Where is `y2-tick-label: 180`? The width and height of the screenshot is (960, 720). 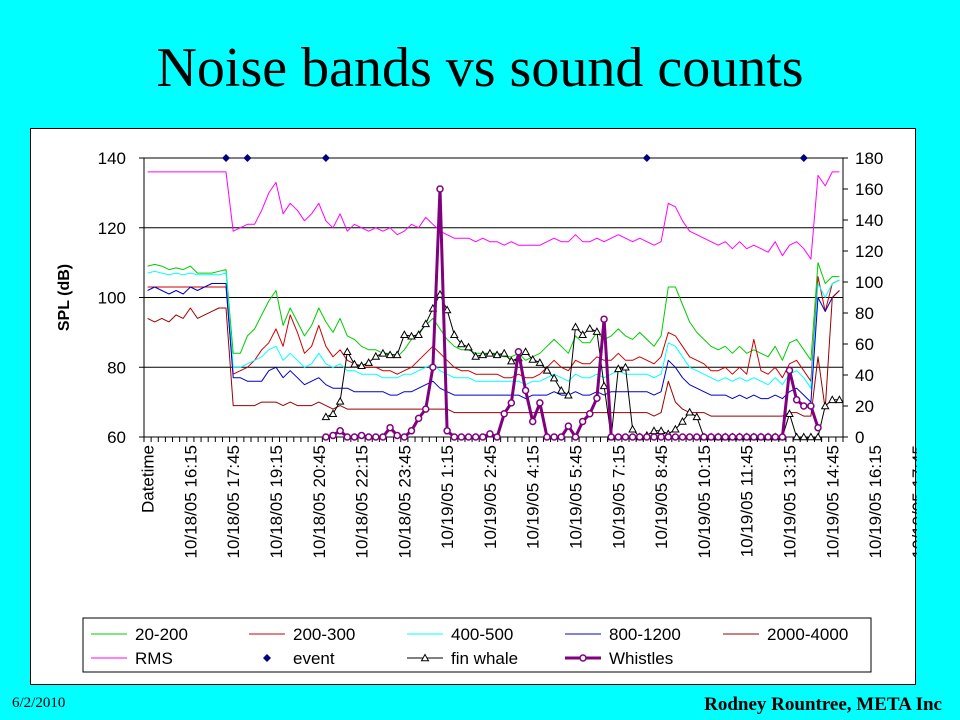
y2-tick-label: 180 is located at coordinates (869, 158).